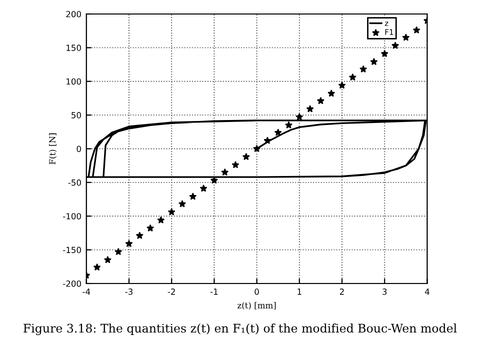 This screenshot has height=350, width=480. Describe the element at coordinates (427, 291) in the screenshot. I see `x-tick-label: 4` at that location.